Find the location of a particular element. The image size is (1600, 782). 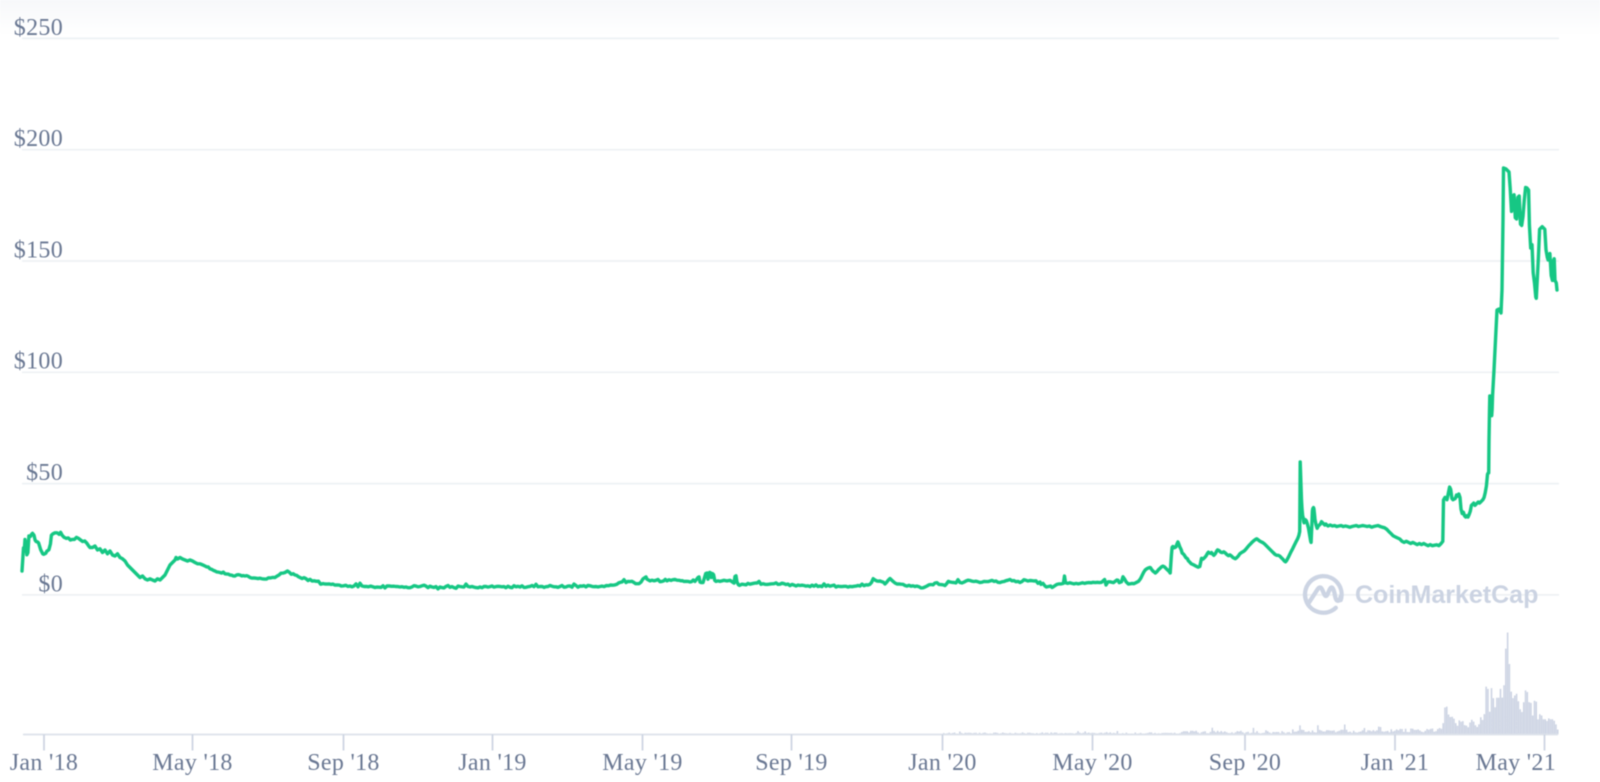

svg-text: May '20 is located at coordinates (1092, 763).